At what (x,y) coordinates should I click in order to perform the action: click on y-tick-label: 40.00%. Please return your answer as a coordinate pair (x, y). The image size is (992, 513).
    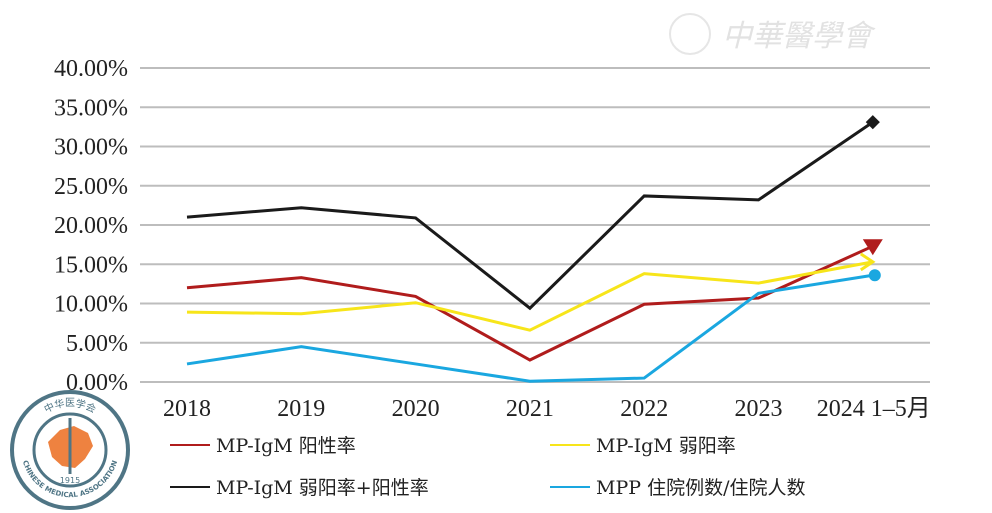
    Looking at the image, I should click on (91, 69).